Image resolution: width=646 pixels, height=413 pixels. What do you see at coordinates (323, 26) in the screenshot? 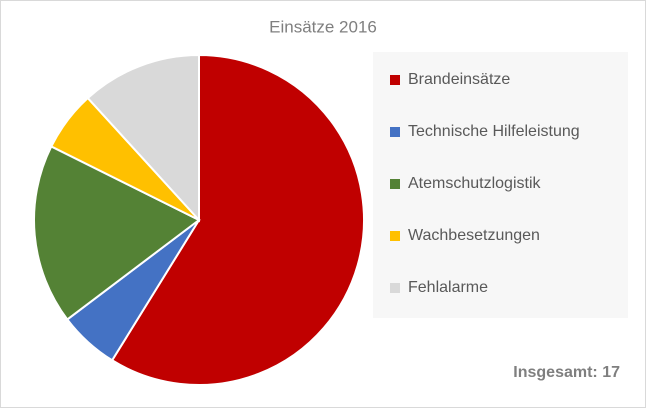
I see `chart-title: Einsätze 2016` at bounding box center [323, 26].